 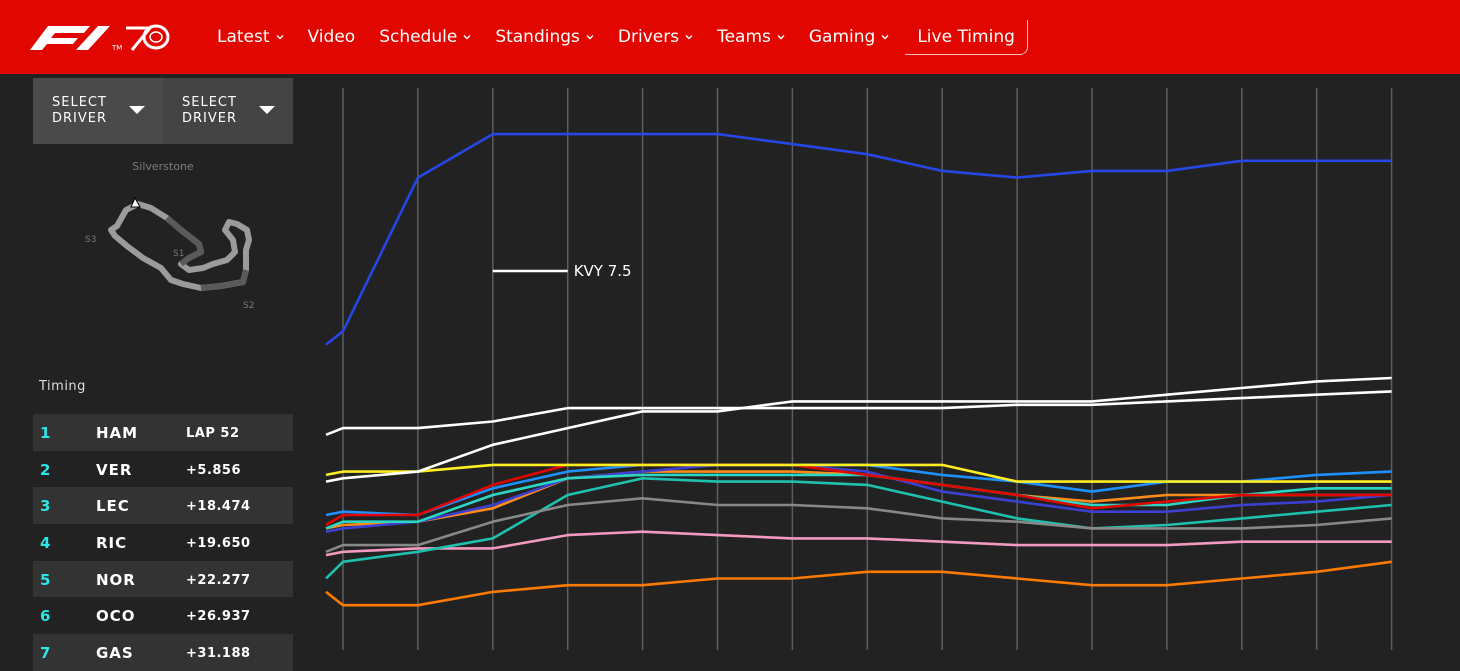 I want to click on sector-2-label: S2, so click(x=248, y=306).